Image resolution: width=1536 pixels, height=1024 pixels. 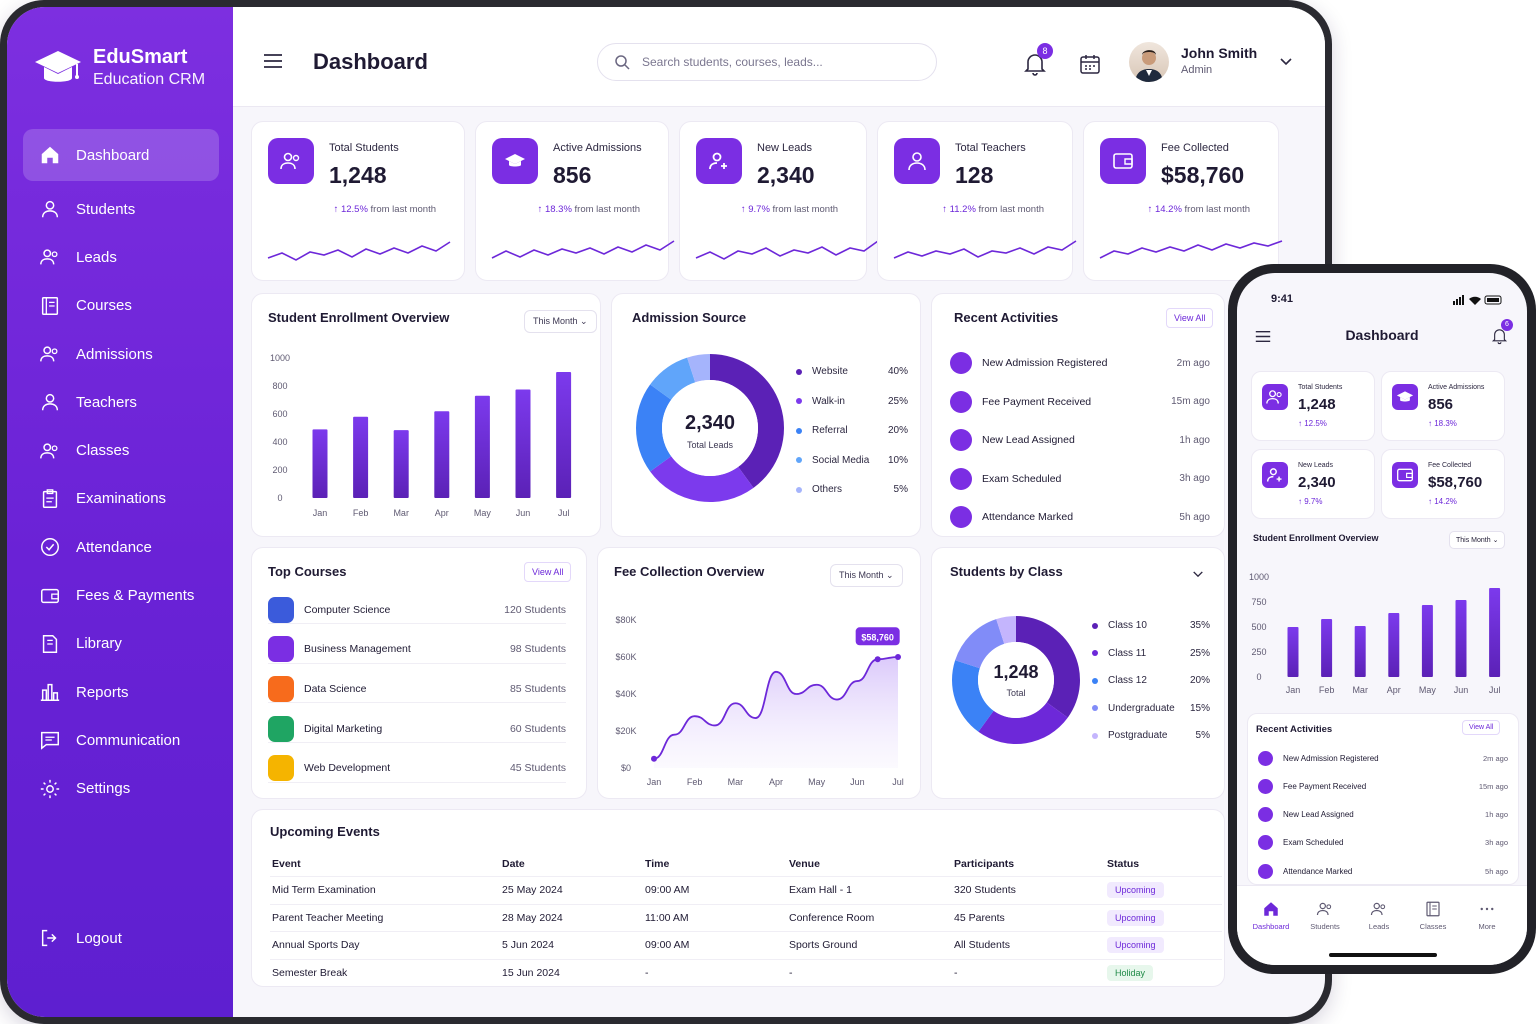 What do you see at coordinates (560, 321) in the screenshot?
I see `enrollment-filter-dropdown: This Month ⌄` at bounding box center [560, 321].